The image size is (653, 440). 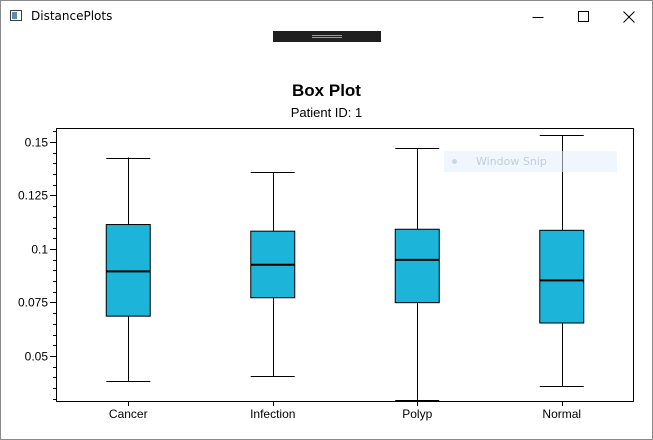 What do you see at coordinates (39, 250) in the screenshot?
I see `y-tick-label: 0.1` at bounding box center [39, 250].